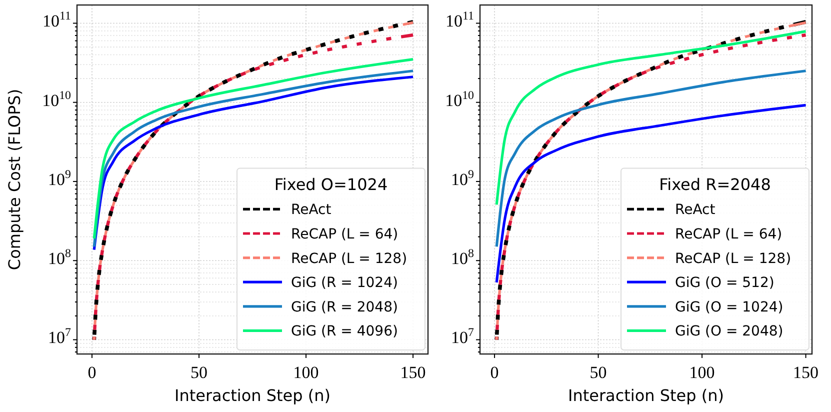 The image size is (831, 412). I want to click on legend-label: GiG (O = 1024), so click(729, 307).